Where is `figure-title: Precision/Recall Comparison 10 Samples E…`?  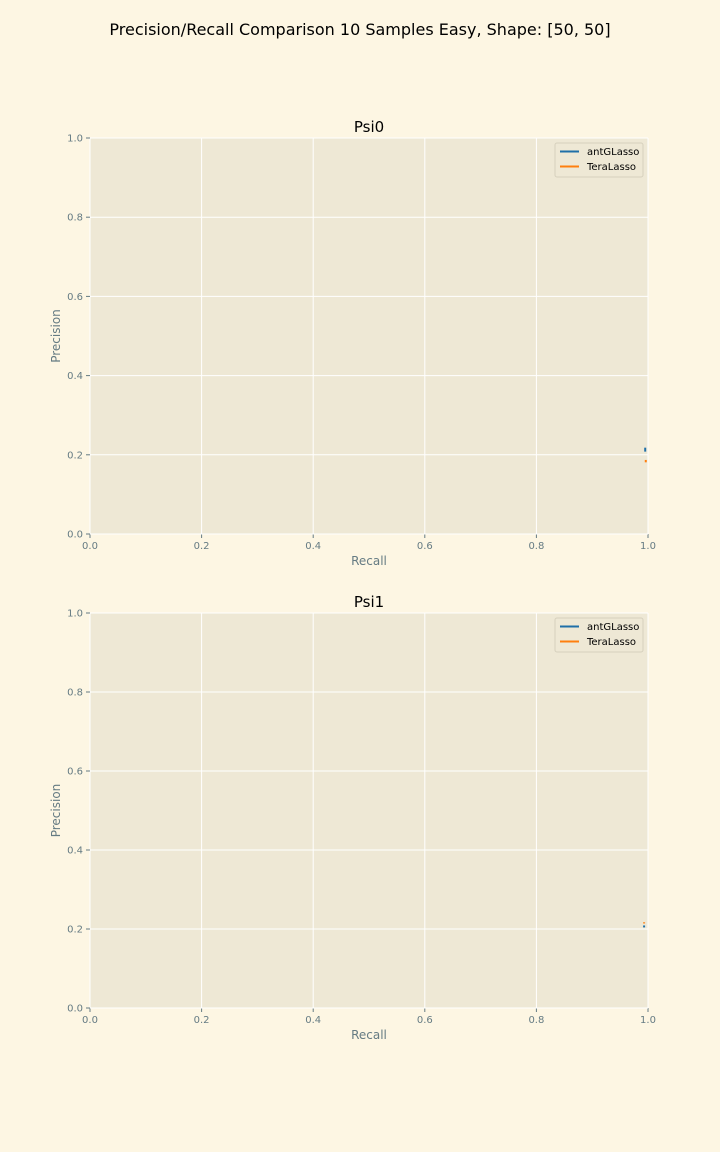
figure-title: Precision/Recall Comparison 10 Samples E… is located at coordinates (359, 29).